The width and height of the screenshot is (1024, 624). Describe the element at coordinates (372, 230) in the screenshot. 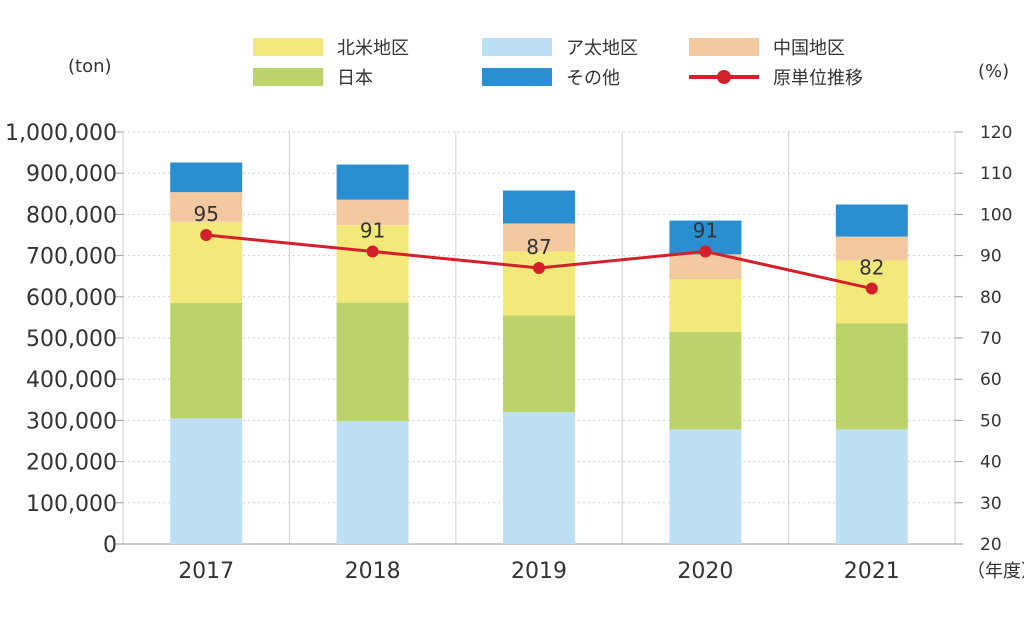

I see `line-data-label-2018: 91` at that location.